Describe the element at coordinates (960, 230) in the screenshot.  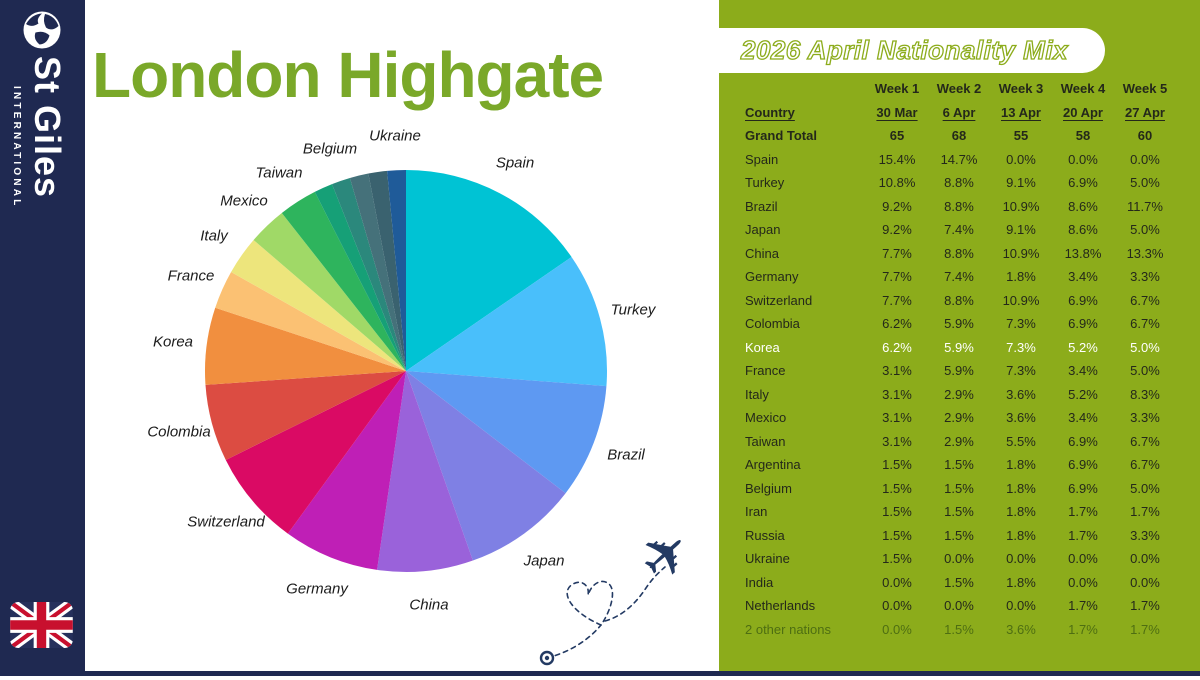
I see `table-row-japan: Japan 9.2% 7.4% 9.1% 8.6% 5.0%` at that location.